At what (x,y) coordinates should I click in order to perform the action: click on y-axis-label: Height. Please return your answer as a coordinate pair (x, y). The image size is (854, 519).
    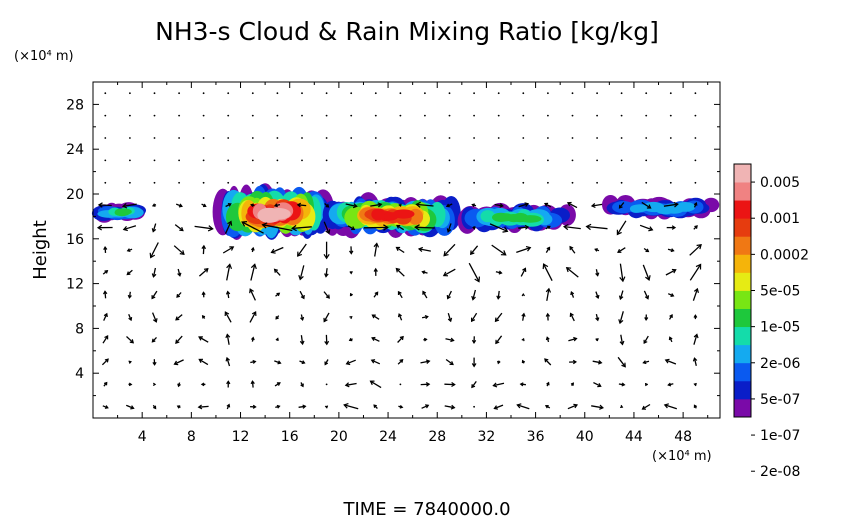
    Looking at the image, I should click on (40, 250).